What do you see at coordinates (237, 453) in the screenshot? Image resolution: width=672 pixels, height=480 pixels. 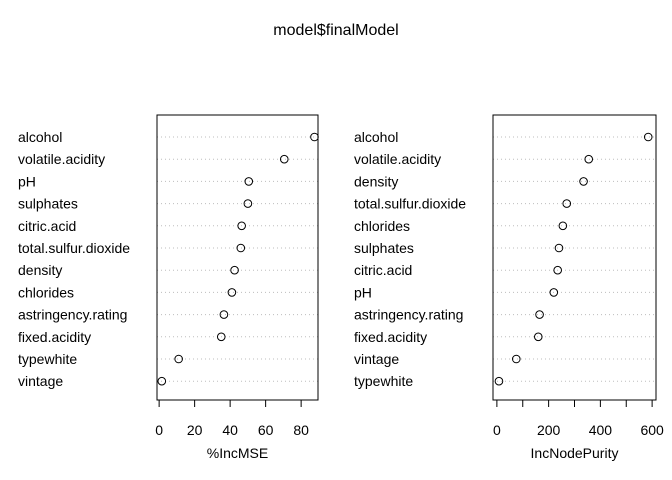 I see `x-axis-label: %IncMSE` at bounding box center [237, 453].